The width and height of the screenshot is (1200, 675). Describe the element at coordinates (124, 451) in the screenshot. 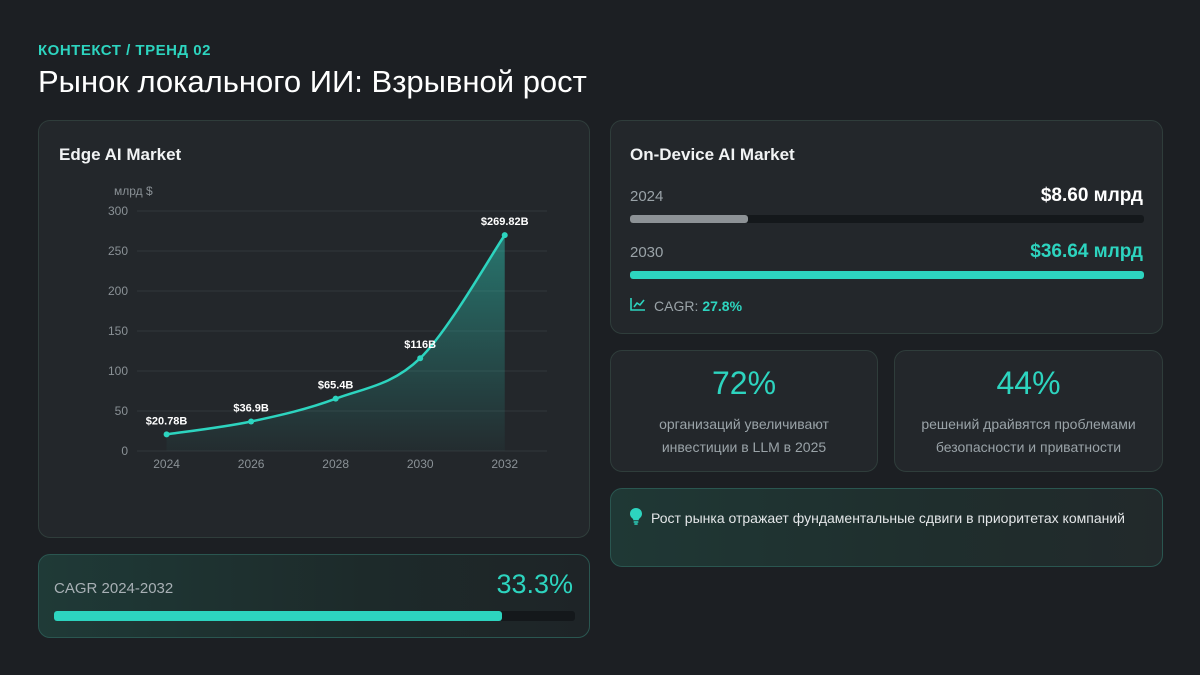

I see `y-tick-label: 0` at that location.